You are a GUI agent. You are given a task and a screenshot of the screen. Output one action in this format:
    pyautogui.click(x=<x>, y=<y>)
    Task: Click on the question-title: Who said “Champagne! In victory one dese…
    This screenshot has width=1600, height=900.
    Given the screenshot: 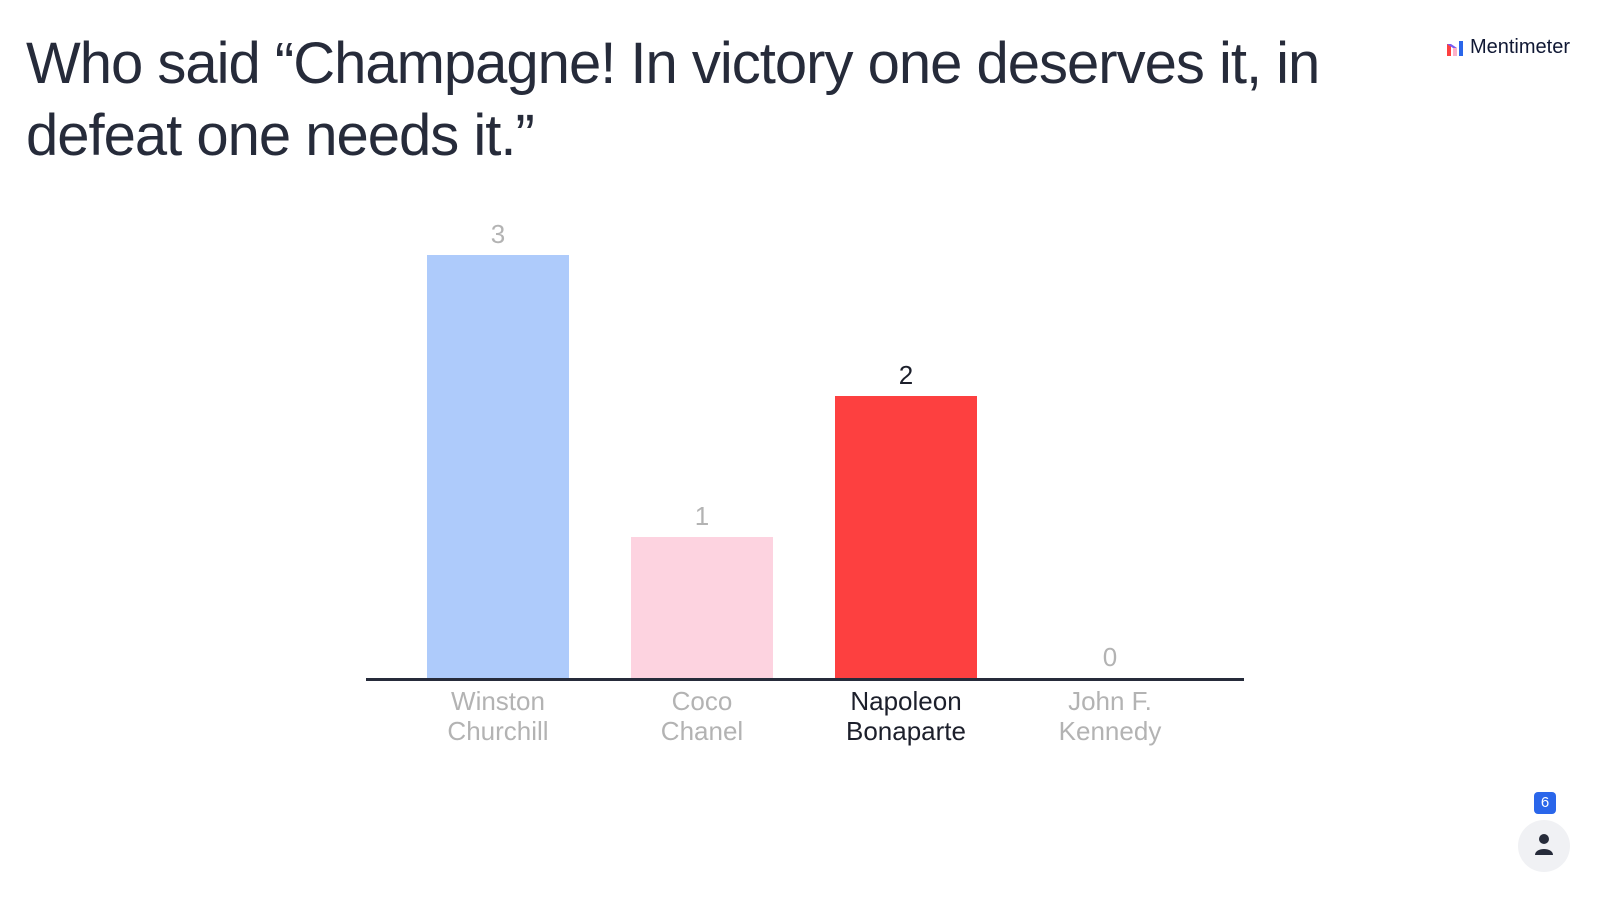 What is the action you would take?
    pyautogui.click(x=673, y=99)
    